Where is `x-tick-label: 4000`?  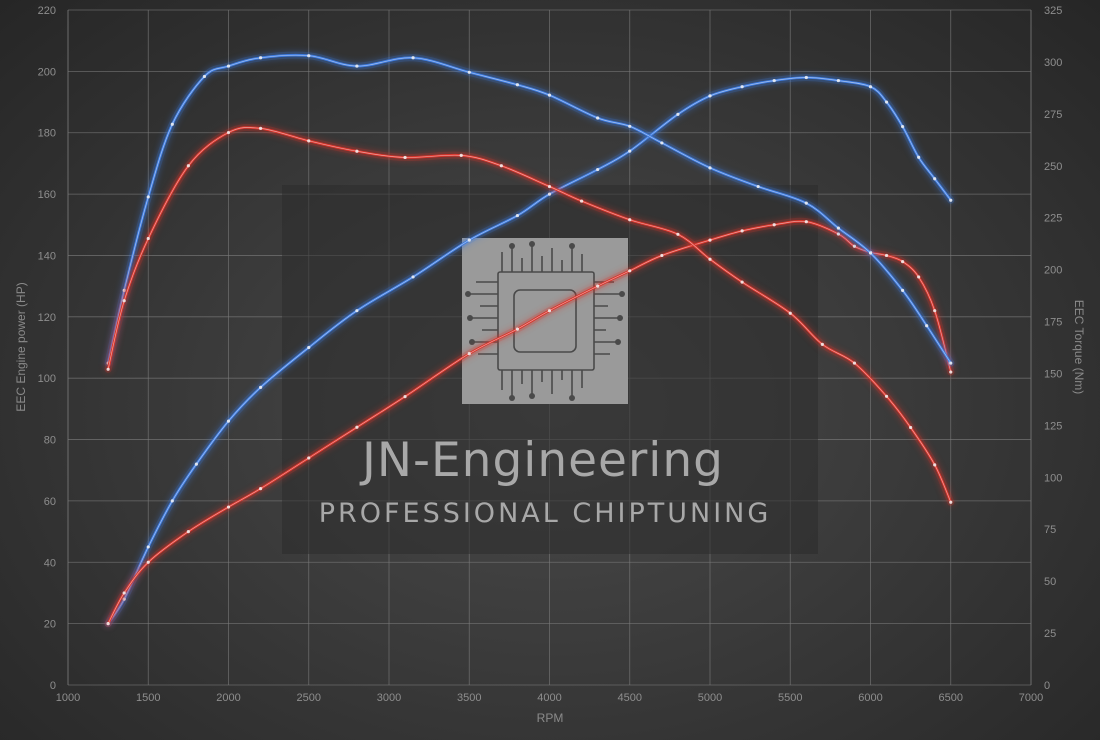 x-tick-label: 4000 is located at coordinates (549, 698).